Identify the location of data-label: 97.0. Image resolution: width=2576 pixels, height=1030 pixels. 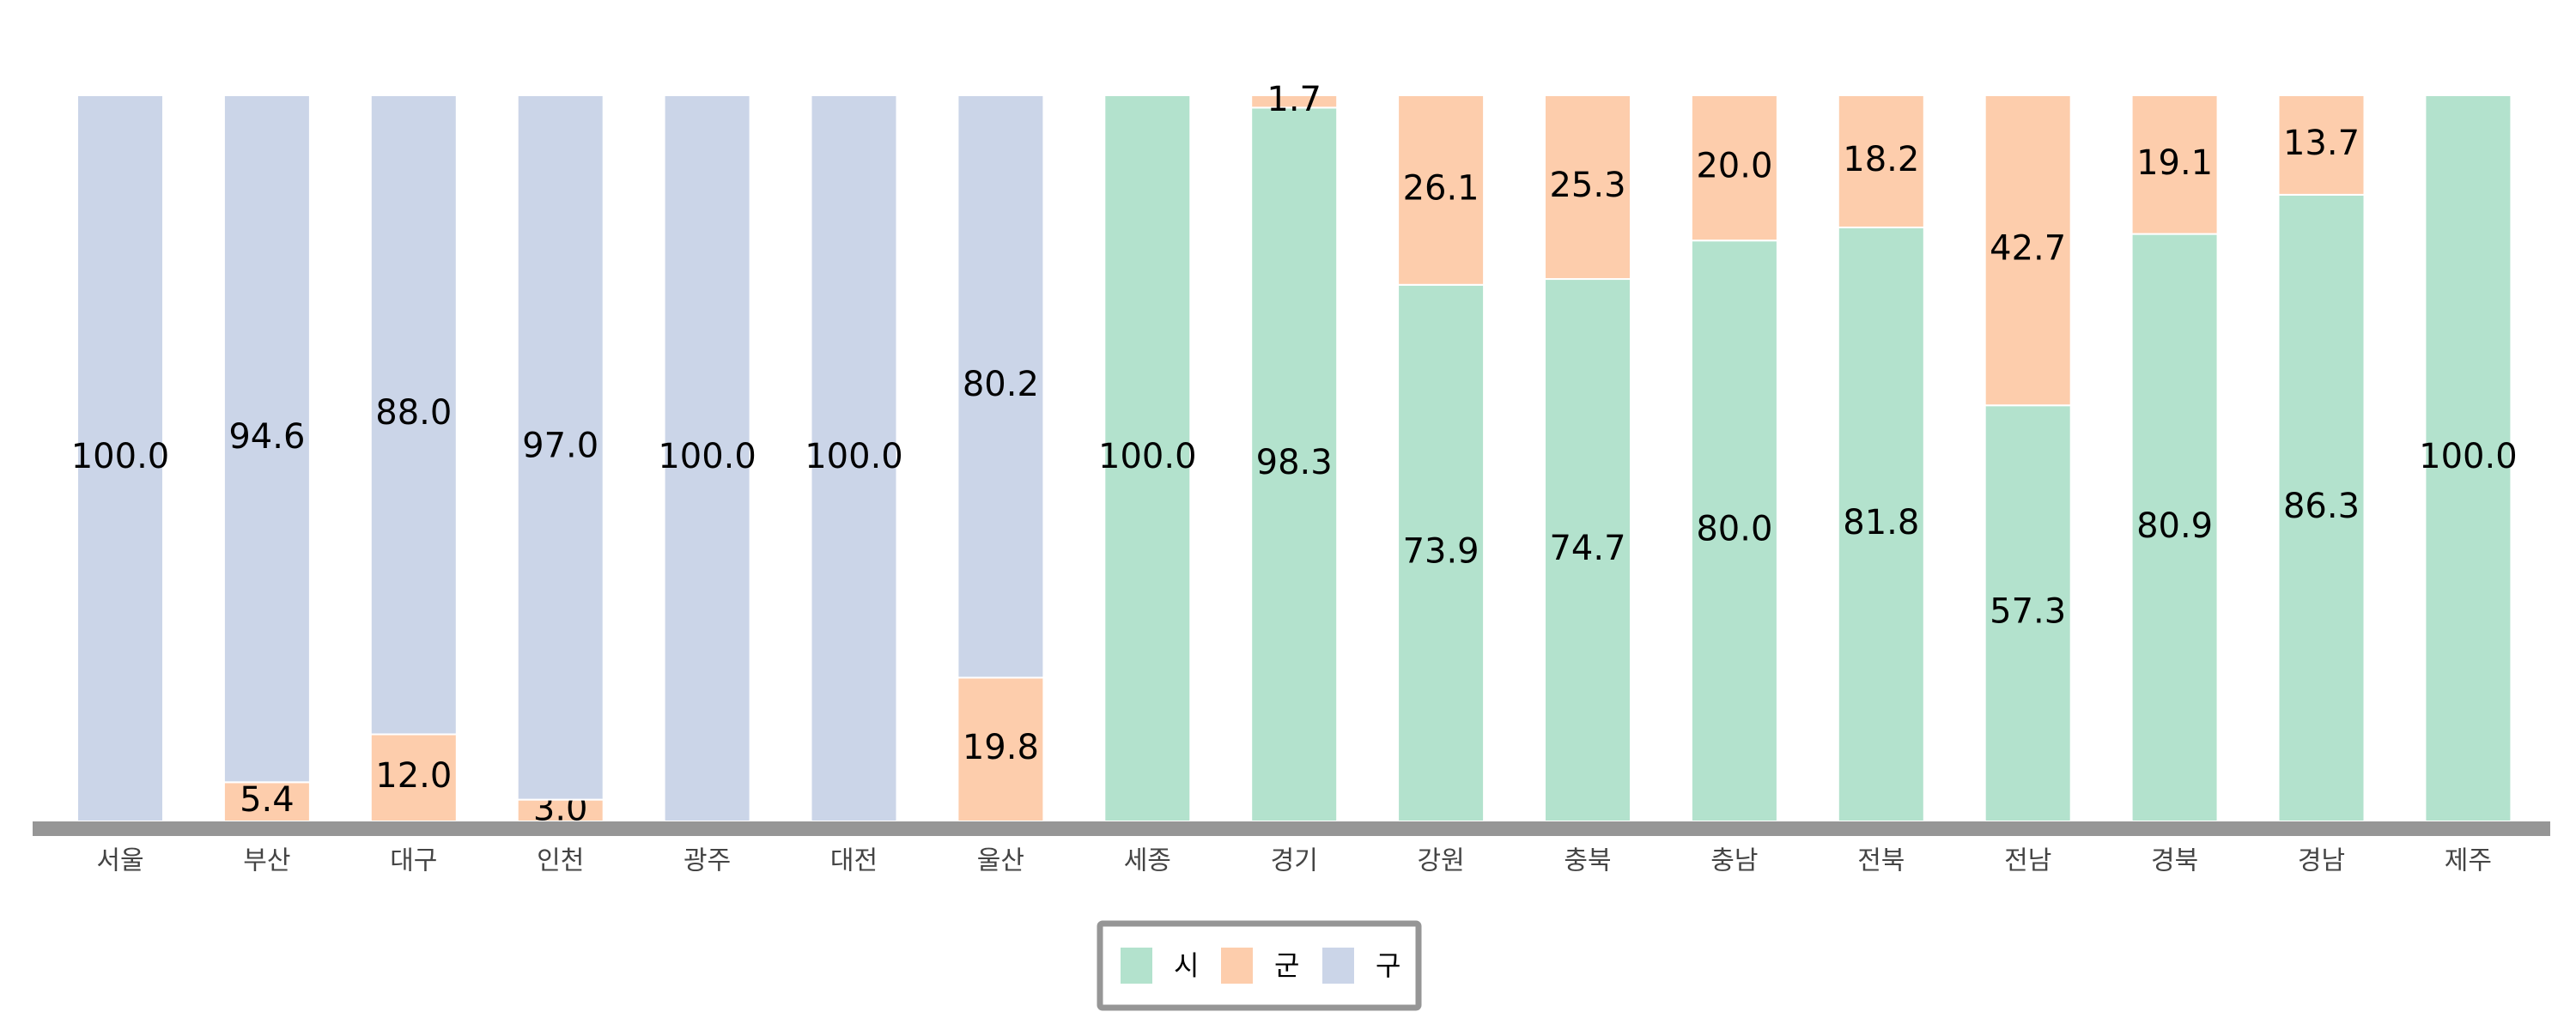
(560, 445).